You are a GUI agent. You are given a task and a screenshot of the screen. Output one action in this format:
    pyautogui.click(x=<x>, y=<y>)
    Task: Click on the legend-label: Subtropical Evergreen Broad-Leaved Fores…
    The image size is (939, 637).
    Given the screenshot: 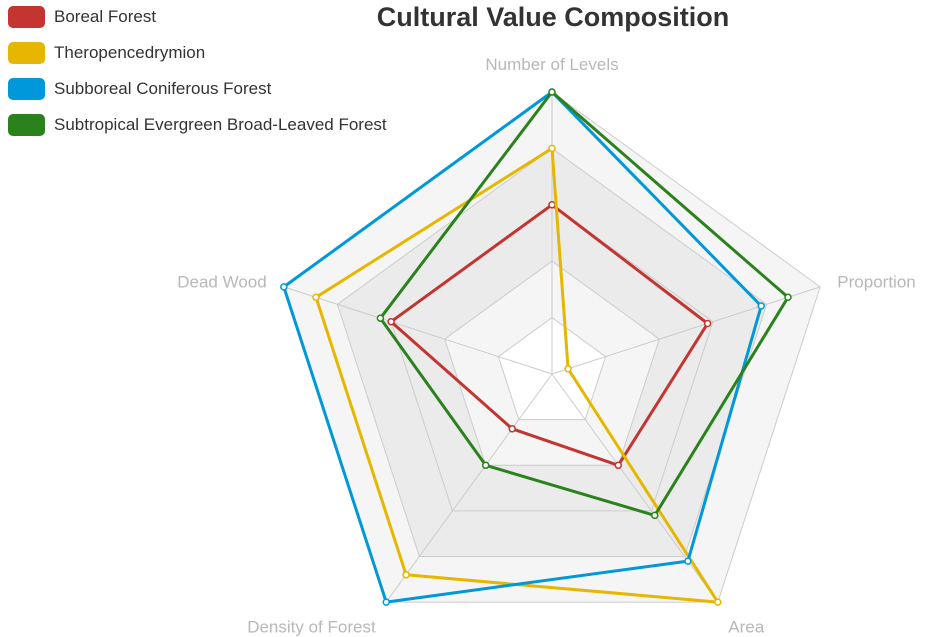 What is the action you would take?
    pyautogui.click(x=220, y=124)
    